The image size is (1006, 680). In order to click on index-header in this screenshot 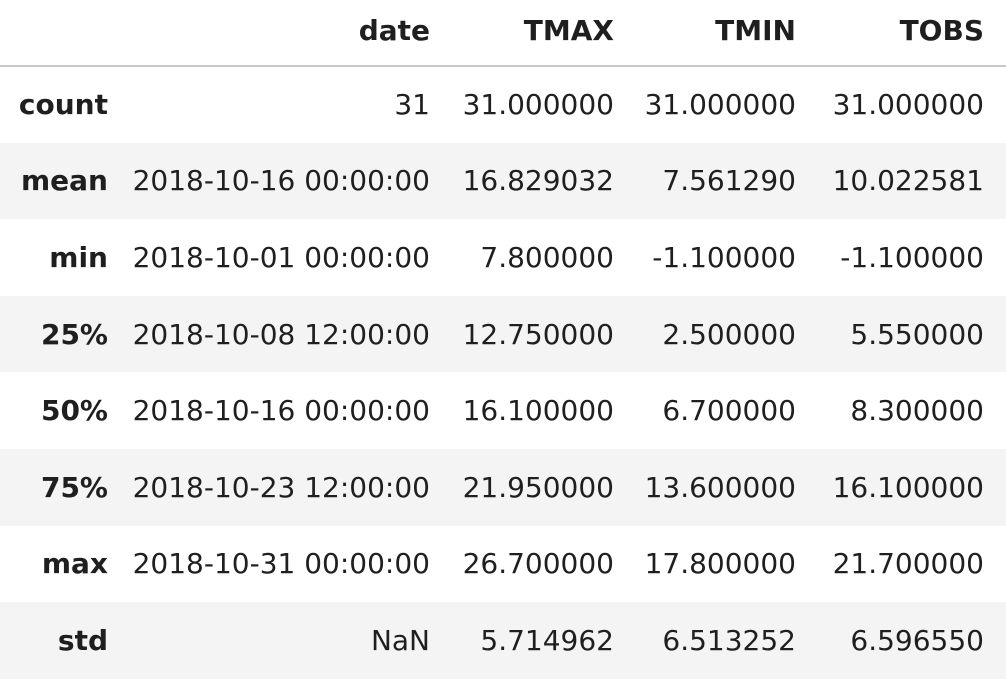, I will do `click(62, 33)`.